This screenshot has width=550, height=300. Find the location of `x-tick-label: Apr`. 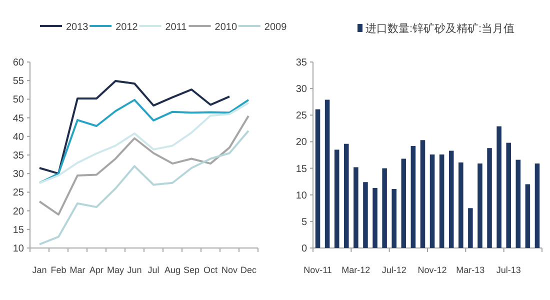

x-tick-label: Apr is located at coordinates (96, 270).